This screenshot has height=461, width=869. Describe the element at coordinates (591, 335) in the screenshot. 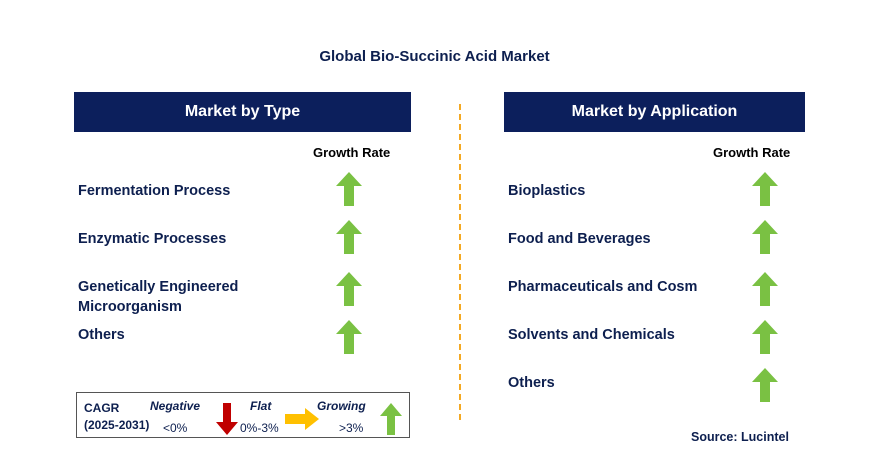

I see `application-row-label: Solvents and Chemicals` at that location.